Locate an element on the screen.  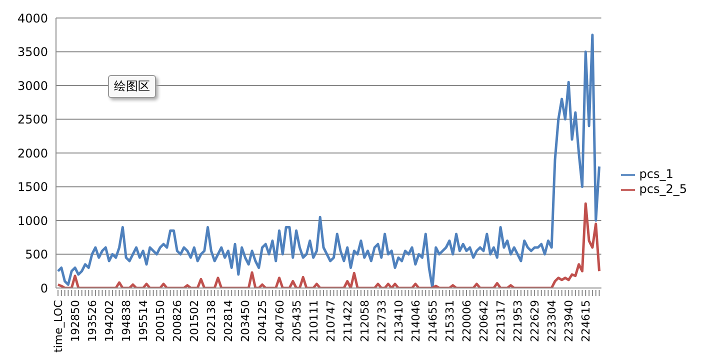
x-tick-label: 203450 is located at coordinates (245, 321).